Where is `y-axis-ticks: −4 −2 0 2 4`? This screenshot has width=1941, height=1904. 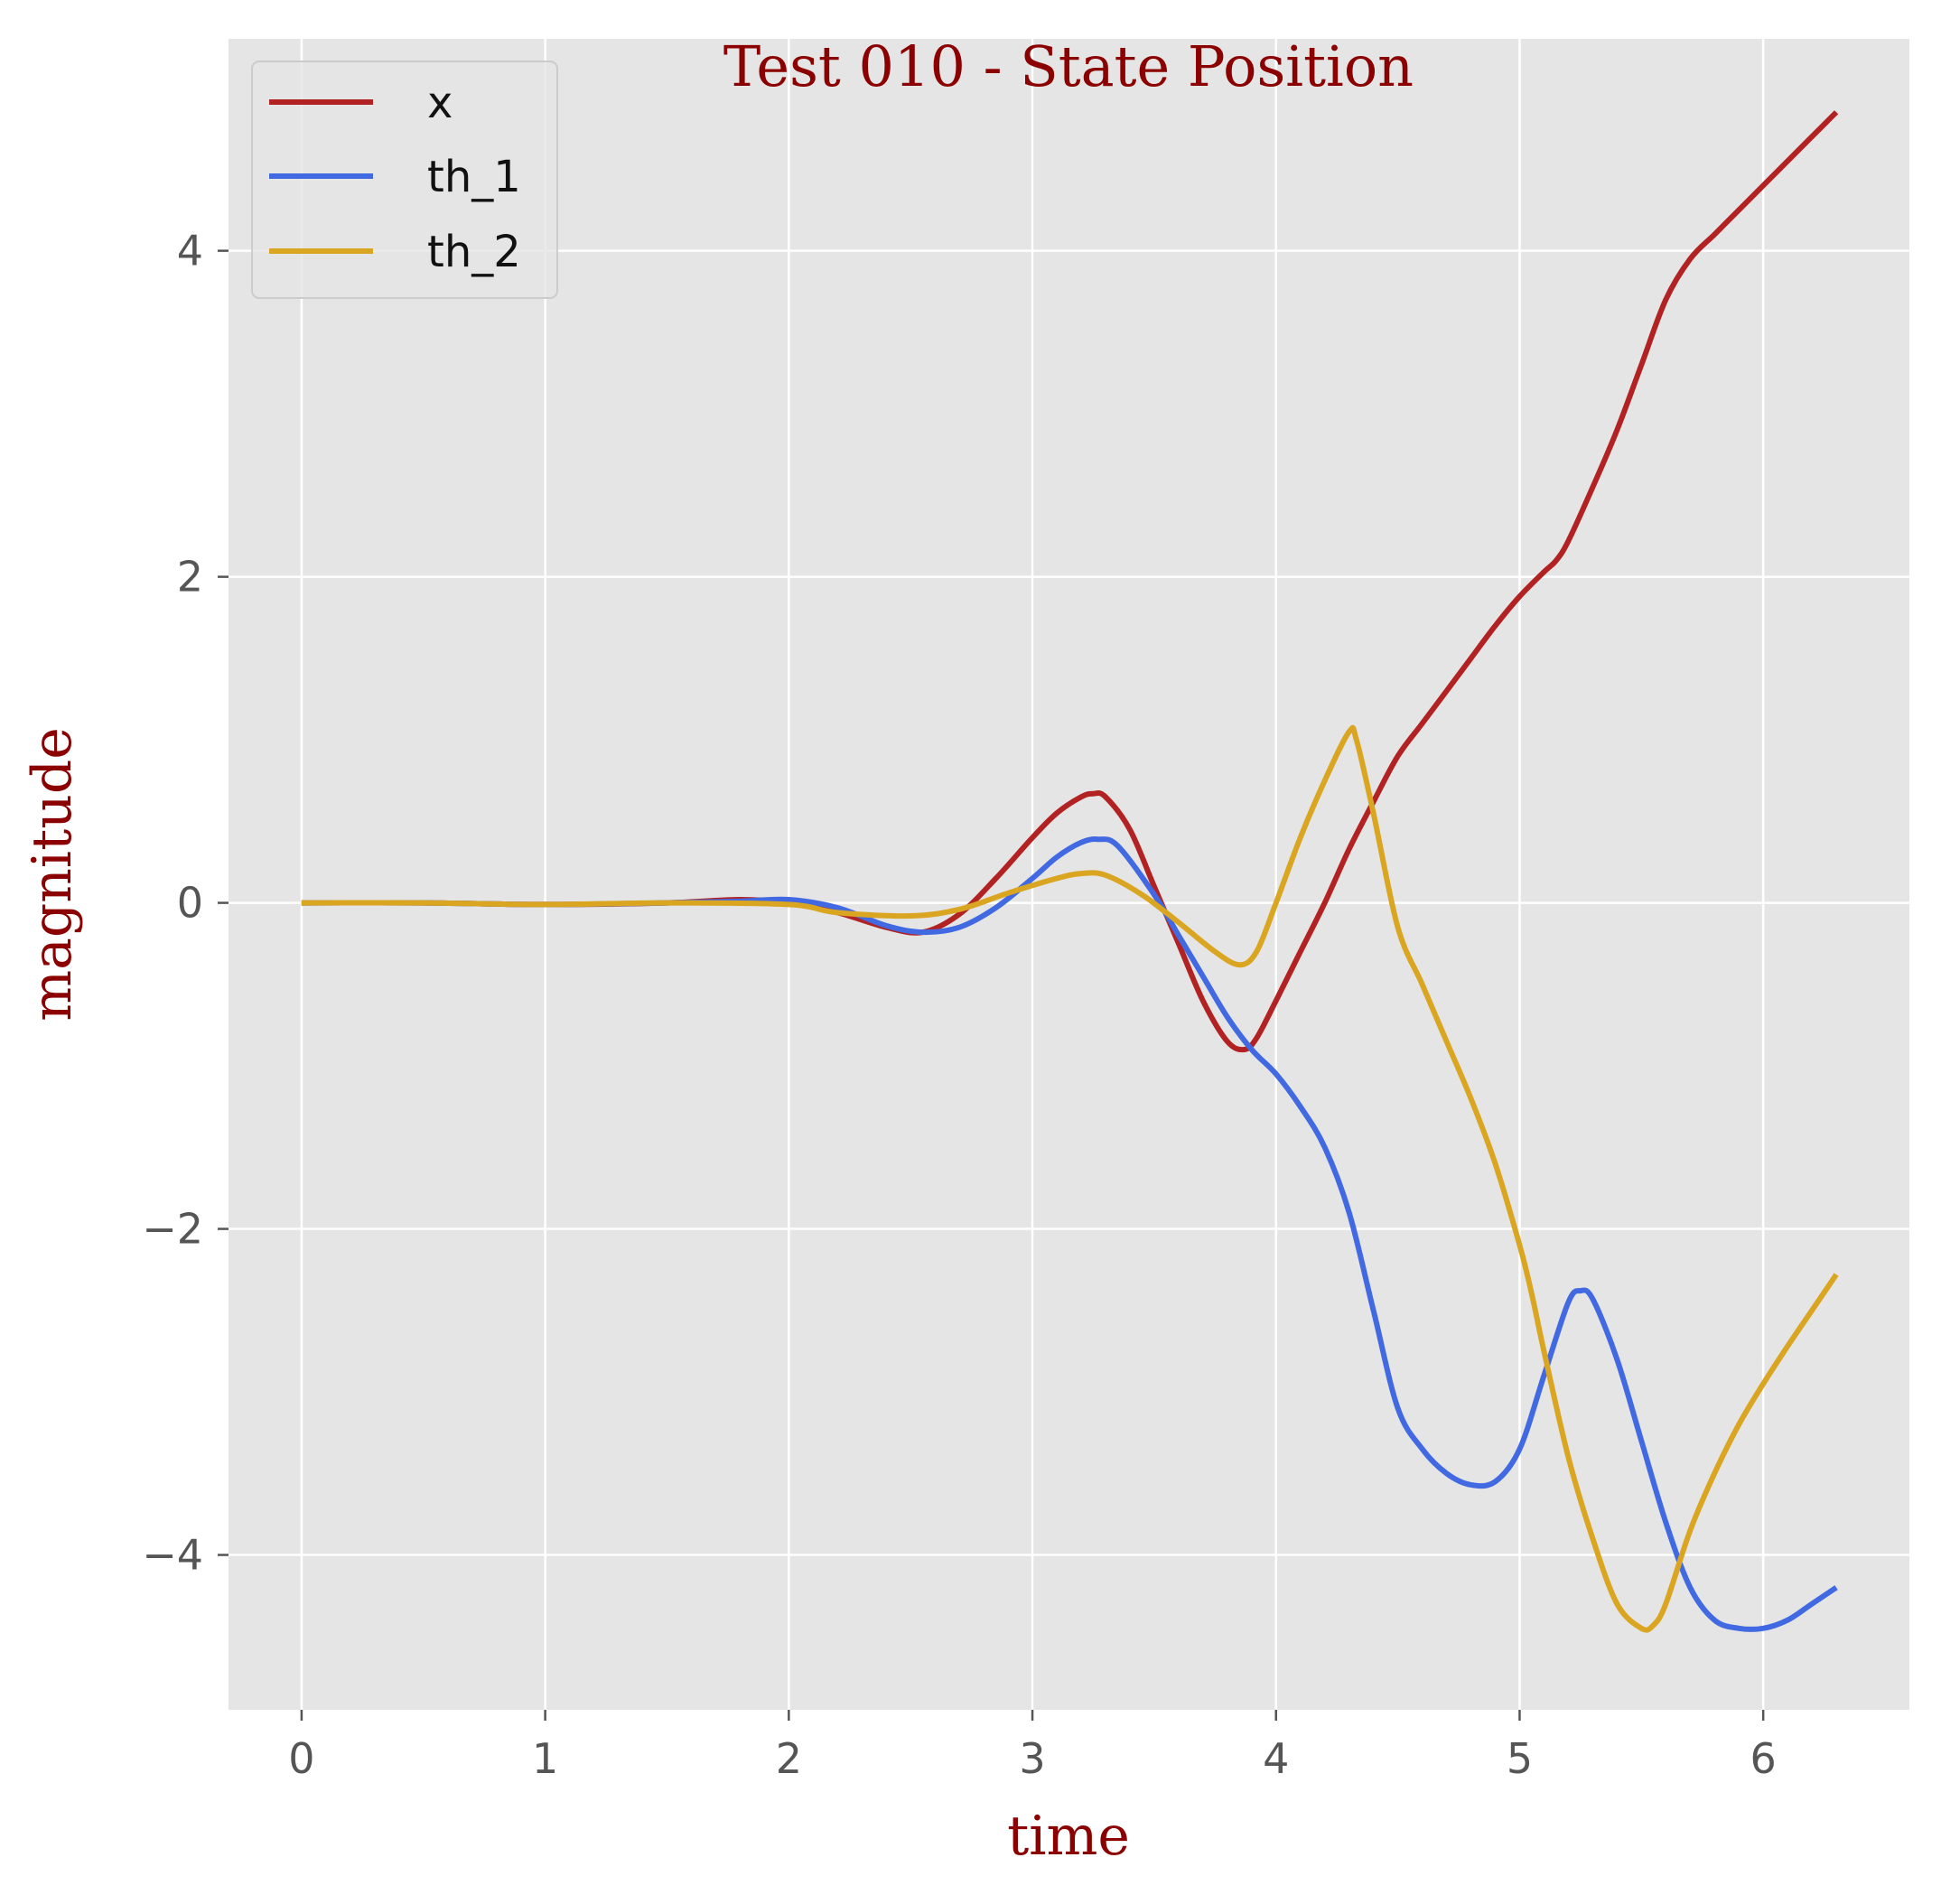
y-axis-ticks: −4 −2 0 2 4 is located at coordinates (185, 903).